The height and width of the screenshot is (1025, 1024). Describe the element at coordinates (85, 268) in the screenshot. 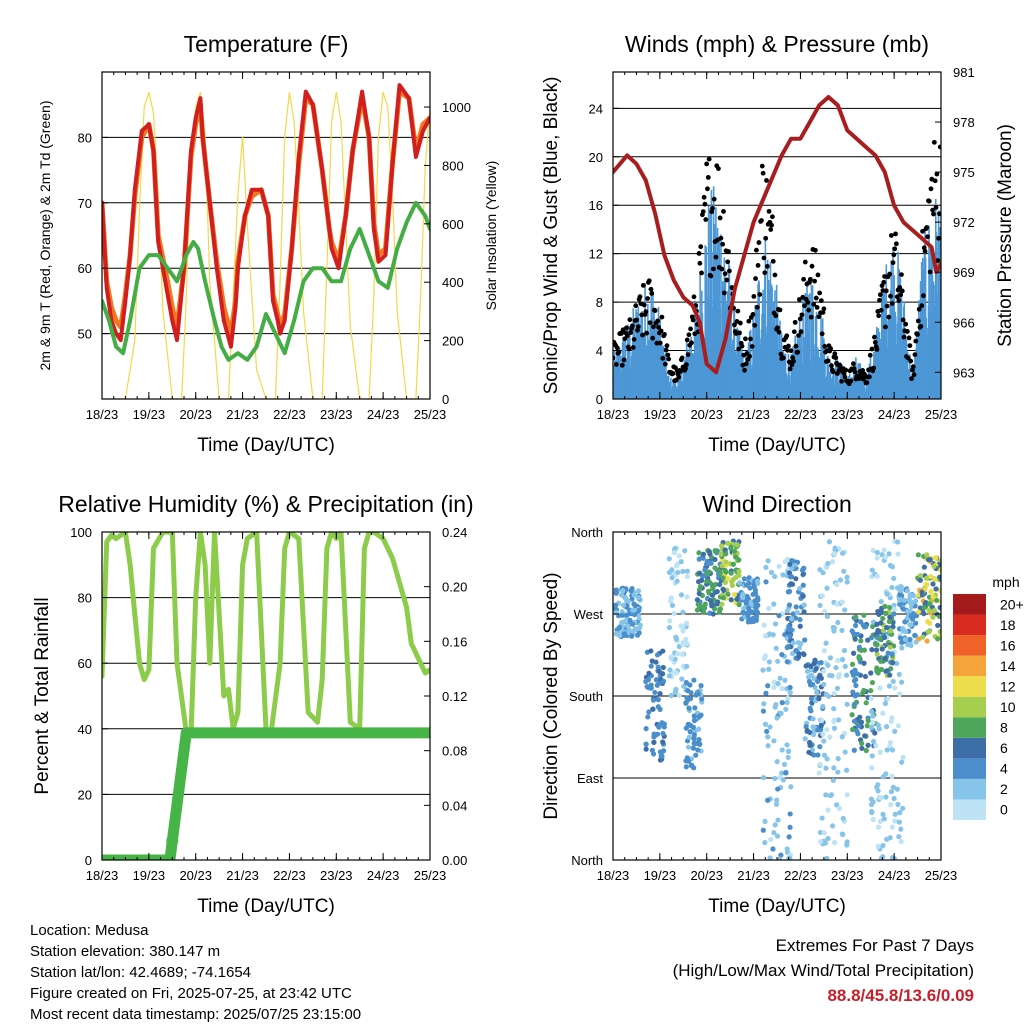

I see `y-tick-label: 60` at that location.